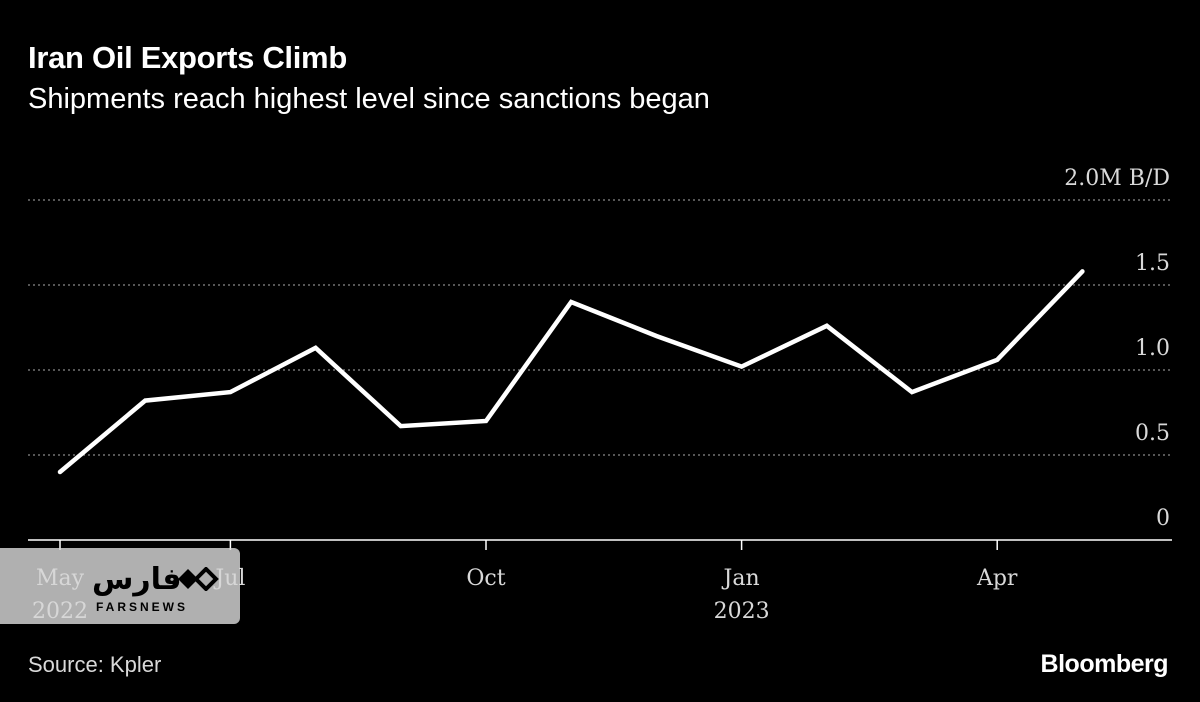 Image resolution: width=1200 pixels, height=702 pixels. Describe the element at coordinates (137, 579) in the screenshot. I see `watermark-persian-text: فارس` at that location.